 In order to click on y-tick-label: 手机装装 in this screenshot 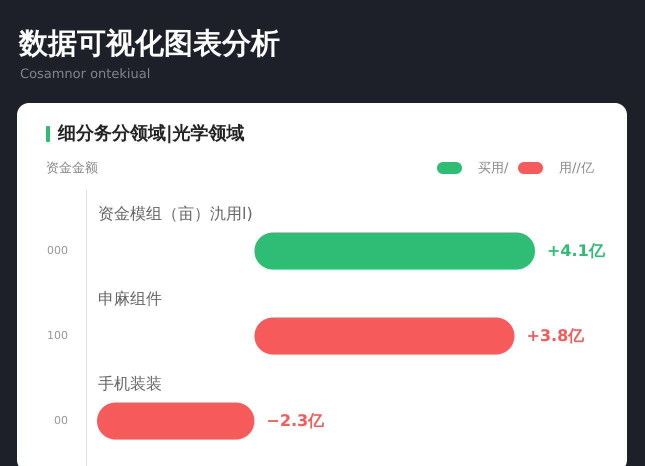, I will do `click(130, 383)`.